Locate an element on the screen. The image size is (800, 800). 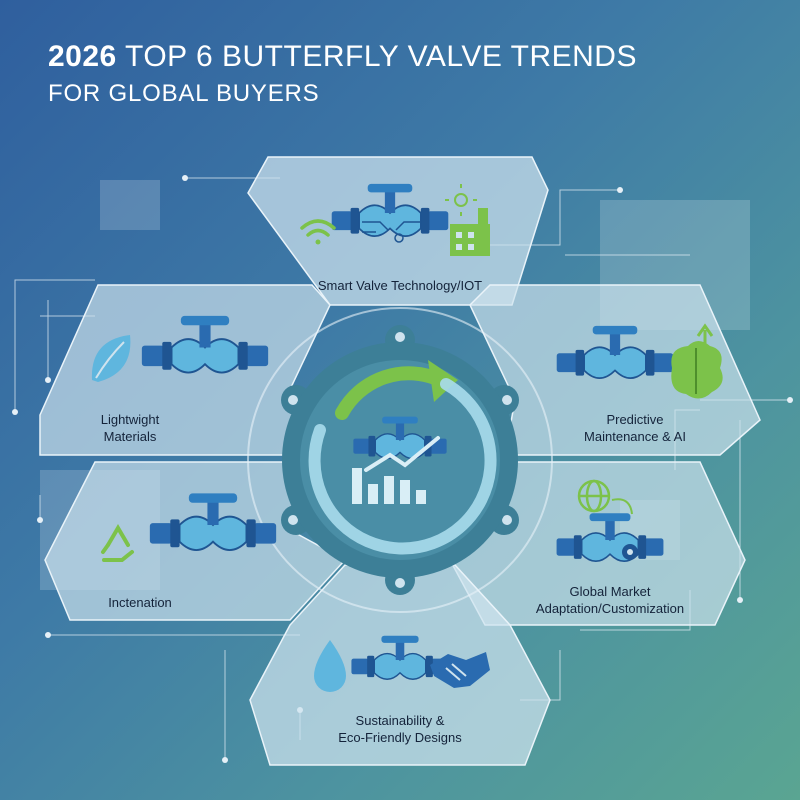
title-subtitle: FOR GLOBAL BUYERS is located at coordinates (184, 93).